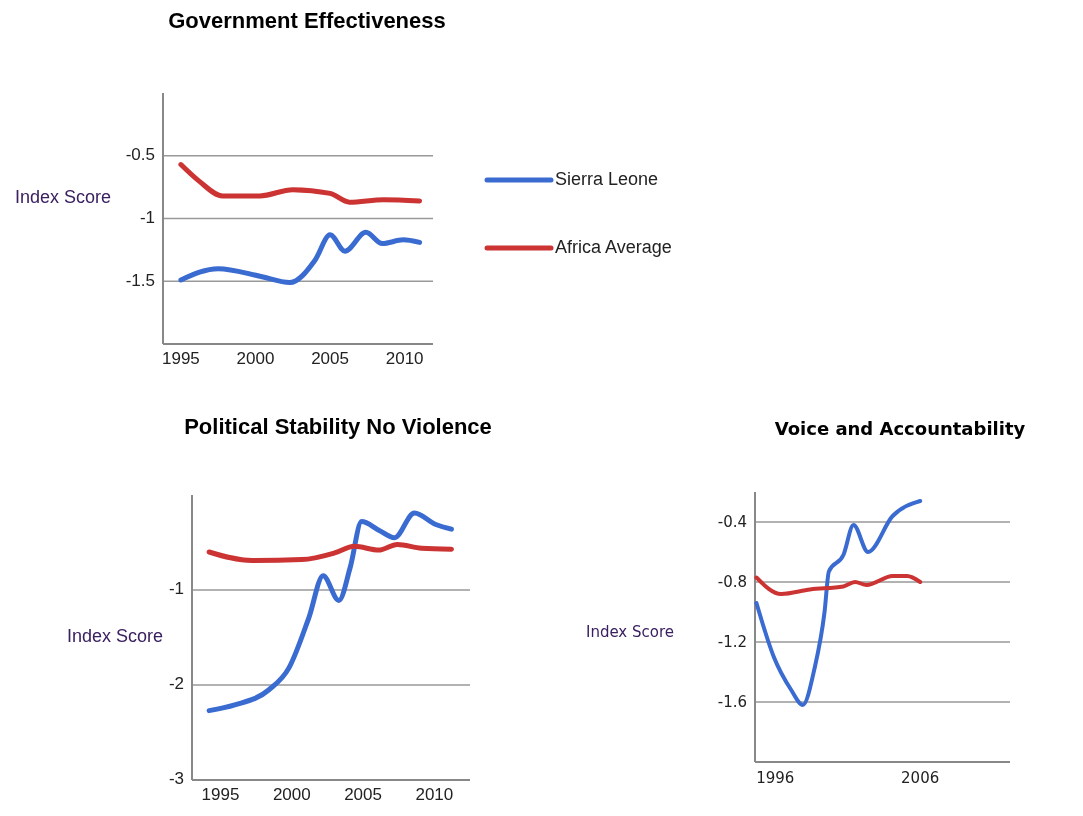  What do you see at coordinates (307, 20) in the screenshot?
I see `chart-title: Government Effectiveness` at bounding box center [307, 20].